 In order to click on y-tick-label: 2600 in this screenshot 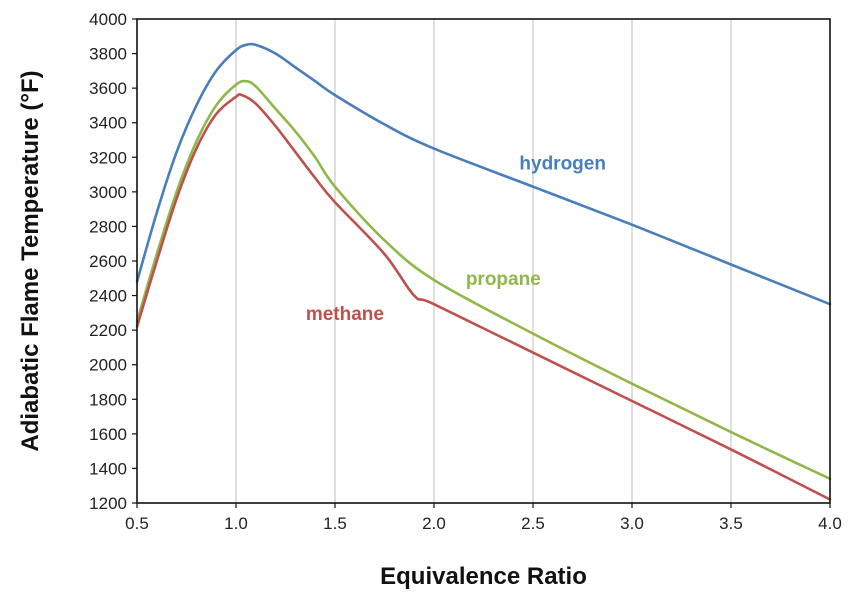, I will do `click(108, 261)`.